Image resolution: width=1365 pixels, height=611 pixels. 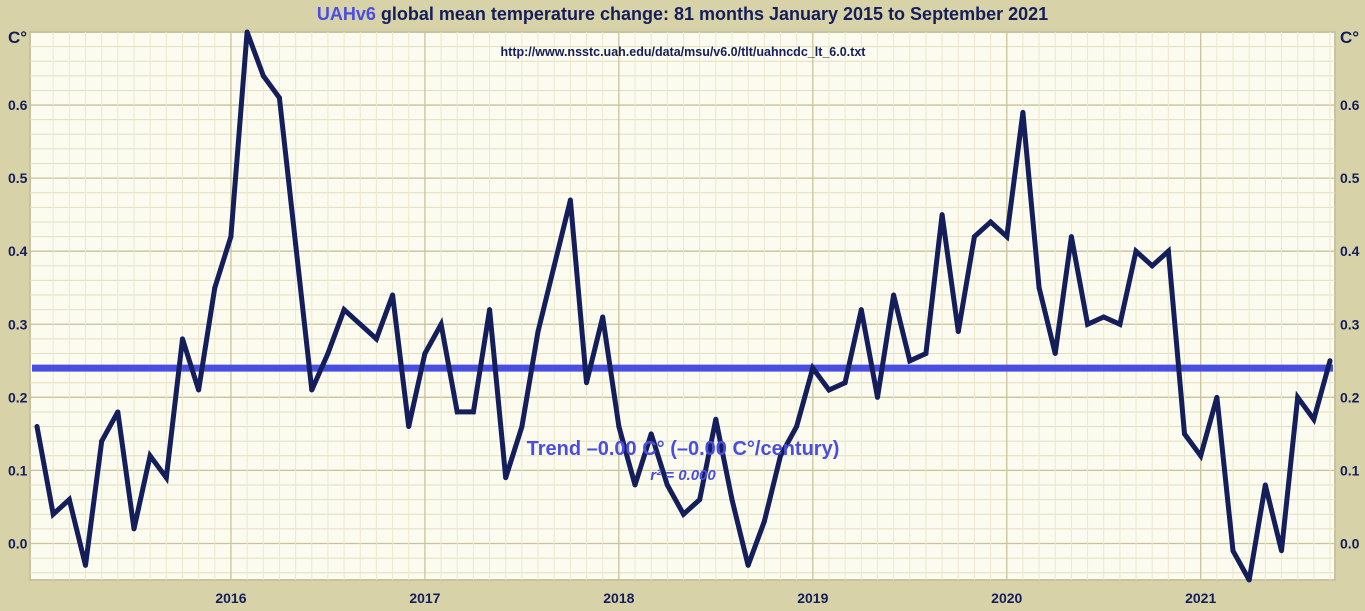 What do you see at coordinates (683, 449) in the screenshot?
I see `trend-label: Trend –0.00 C° (–0.00 C°/century)` at bounding box center [683, 449].